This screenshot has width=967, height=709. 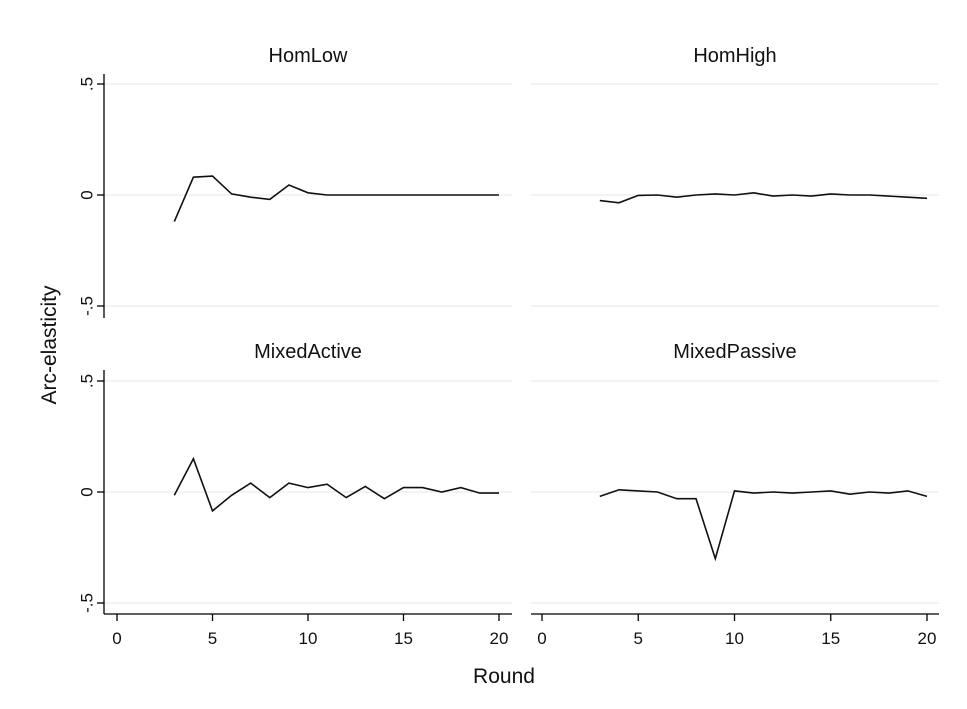 I want to click on panel-title: MixedActive, so click(x=308, y=352).